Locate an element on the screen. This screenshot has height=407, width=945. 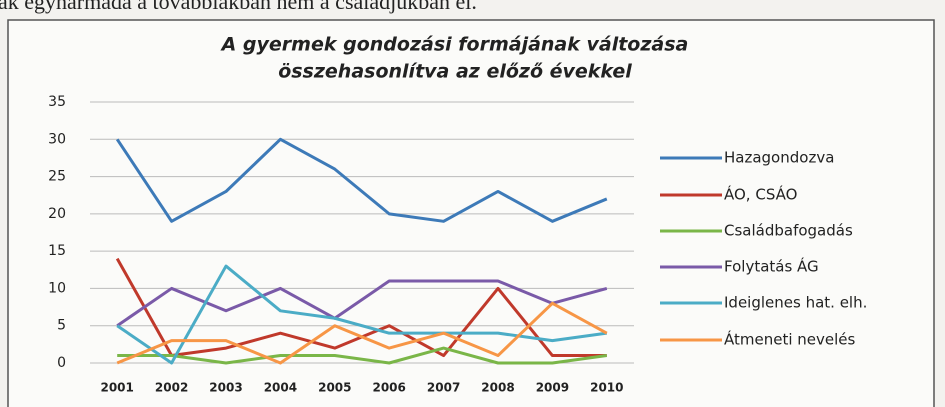
y-tick-label: 0 is located at coordinates (61, 363).